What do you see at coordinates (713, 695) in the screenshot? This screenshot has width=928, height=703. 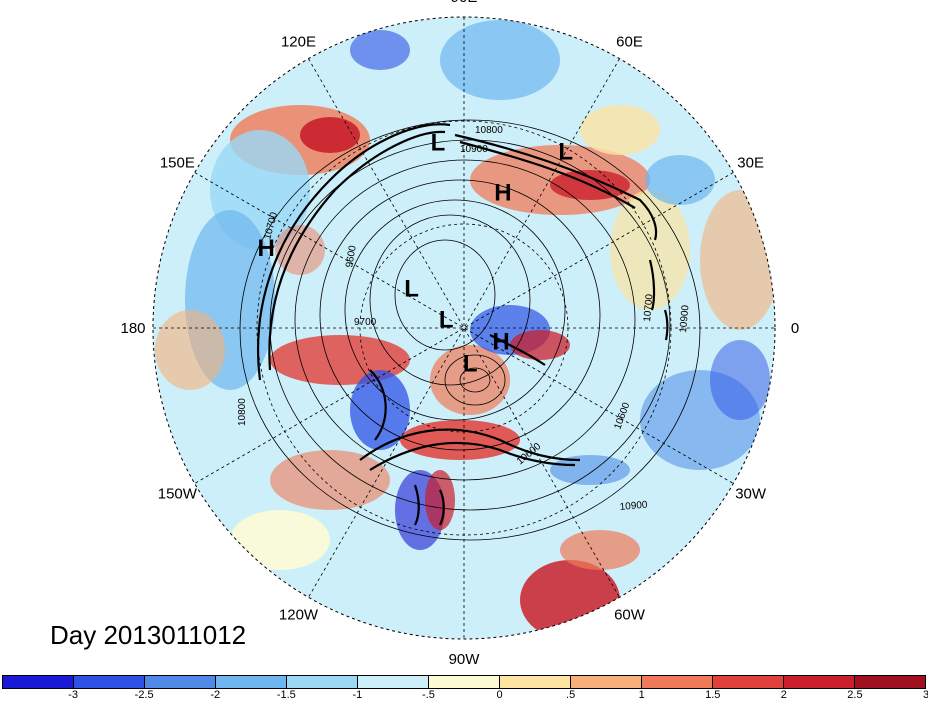 I see `colorbar-tick-label: 1.5` at bounding box center [713, 695].